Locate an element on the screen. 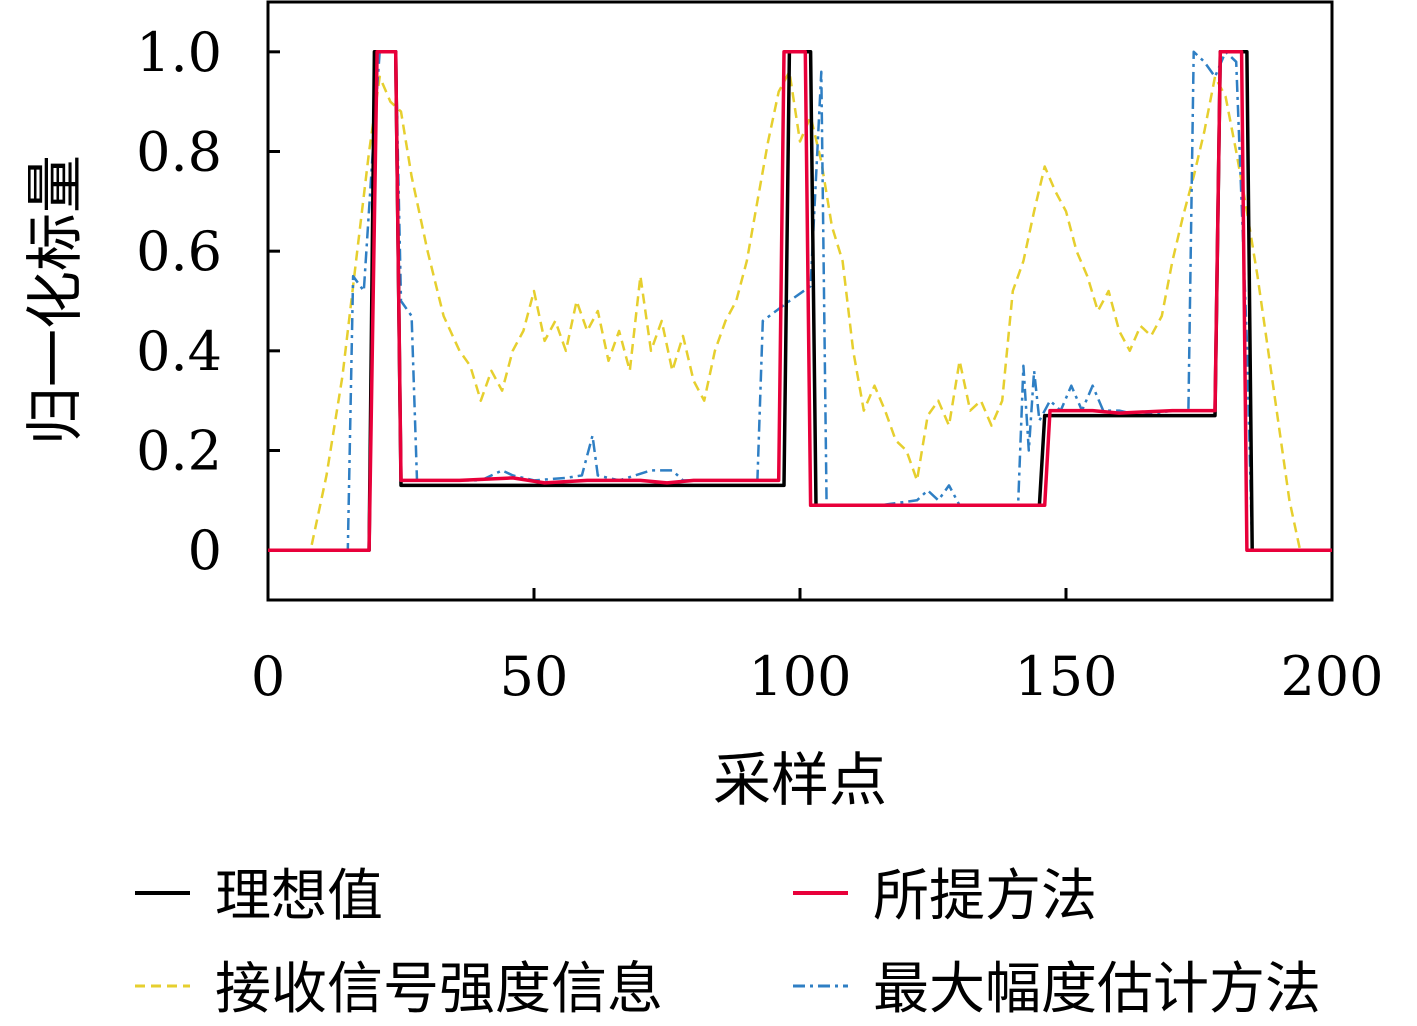 The width and height of the screenshot is (1417, 1026). x-tick-label: 100 is located at coordinates (799, 676).